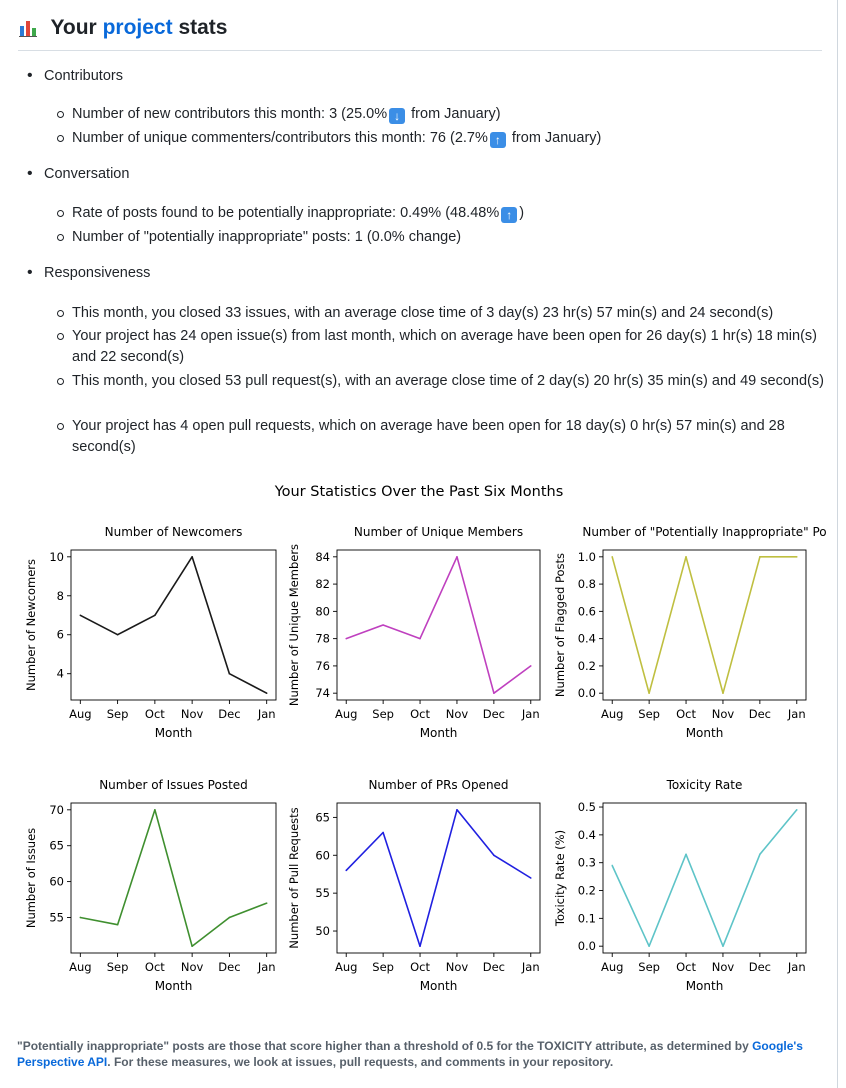 This screenshot has width=846, height=1088. What do you see at coordinates (60, 635) in the screenshot?
I see `y-tick-label: 6` at bounding box center [60, 635].